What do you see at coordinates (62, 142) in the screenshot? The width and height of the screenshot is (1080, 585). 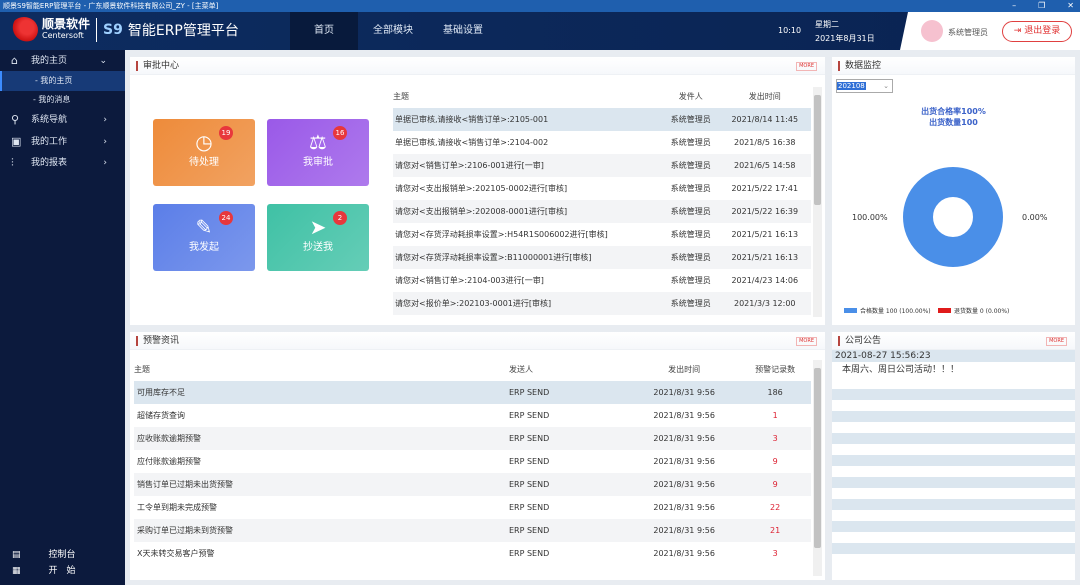 I see `sidebar-item-my-work: ▣ 我的工作 ›` at bounding box center [62, 142].